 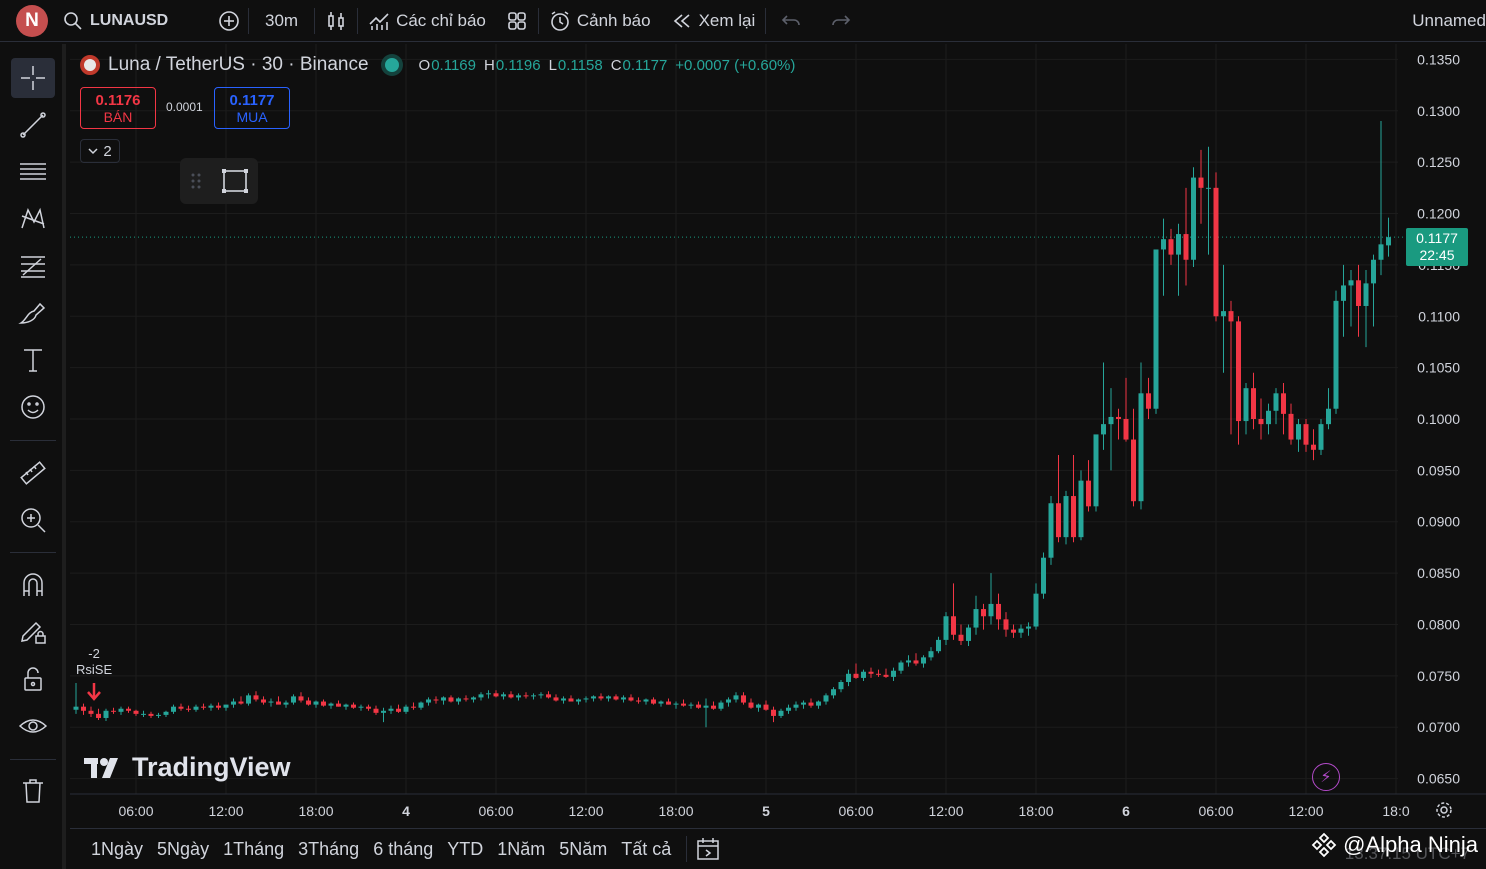 What do you see at coordinates (424, 65) in the screenshot?
I see `open-label: O` at bounding box center [424, 65].